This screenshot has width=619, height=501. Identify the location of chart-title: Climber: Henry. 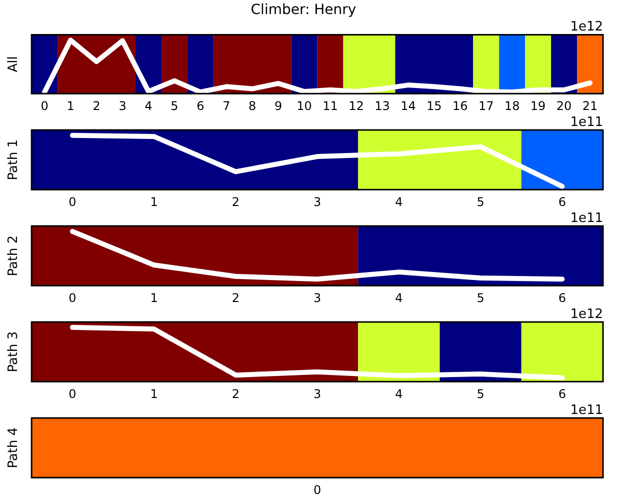
(303, 10).